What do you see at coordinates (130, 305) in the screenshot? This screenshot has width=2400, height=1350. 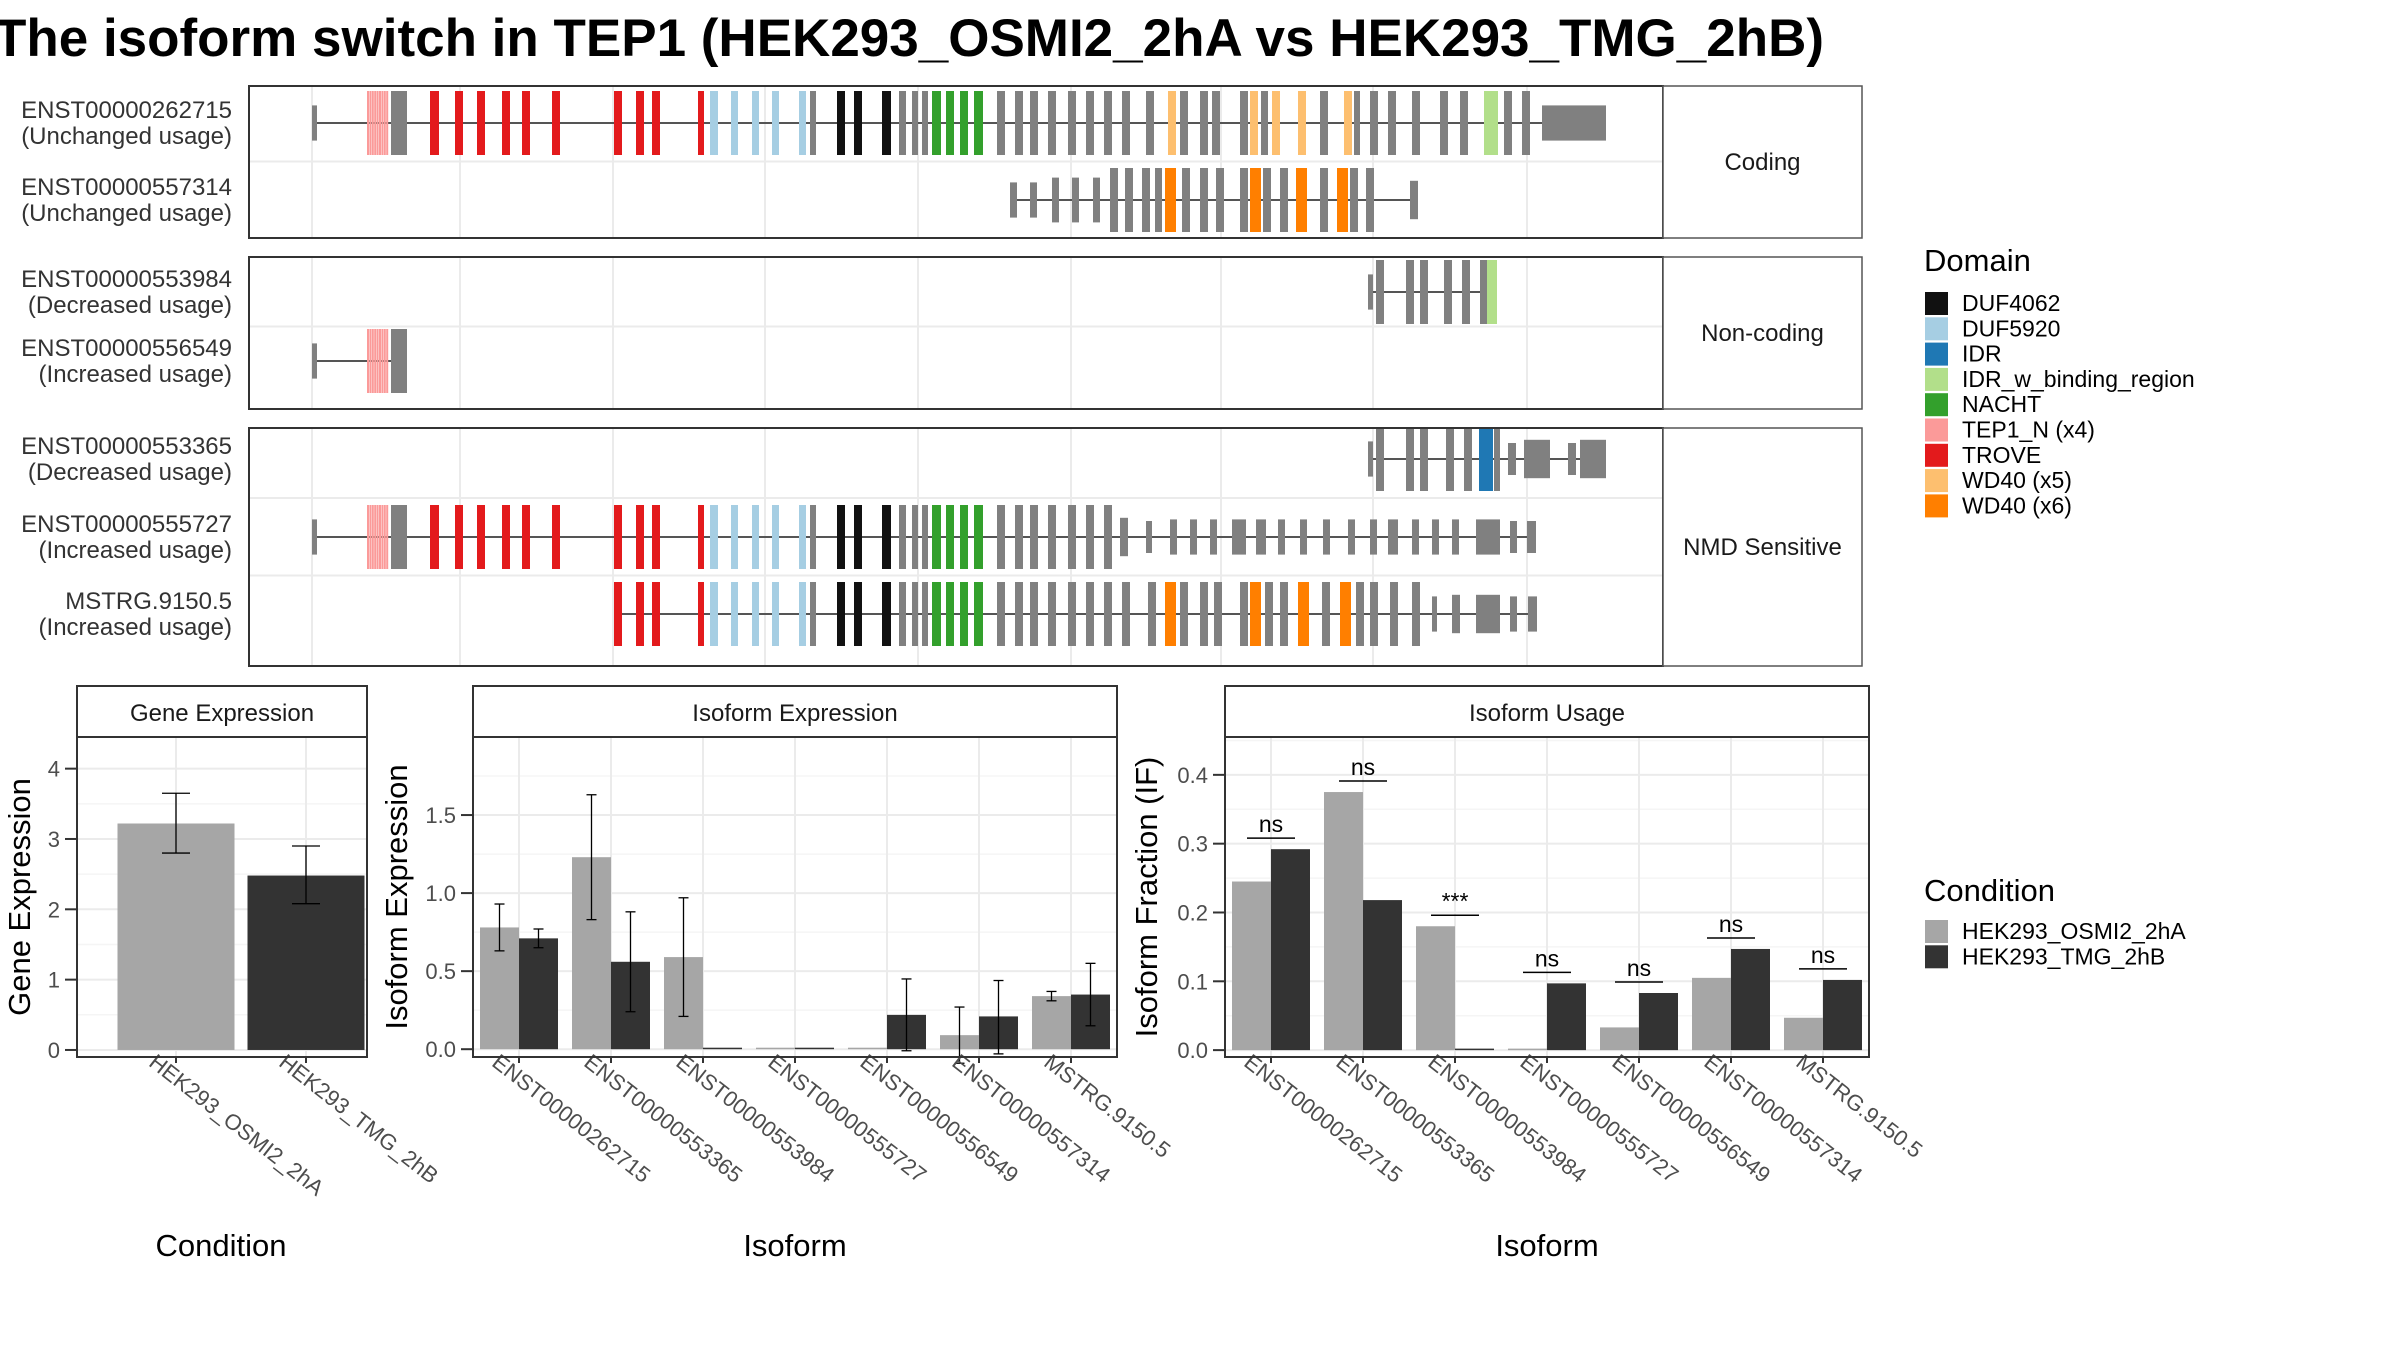 I see `transcript-usage-label: (Decreased usage)` at bounding box center [130, 305].